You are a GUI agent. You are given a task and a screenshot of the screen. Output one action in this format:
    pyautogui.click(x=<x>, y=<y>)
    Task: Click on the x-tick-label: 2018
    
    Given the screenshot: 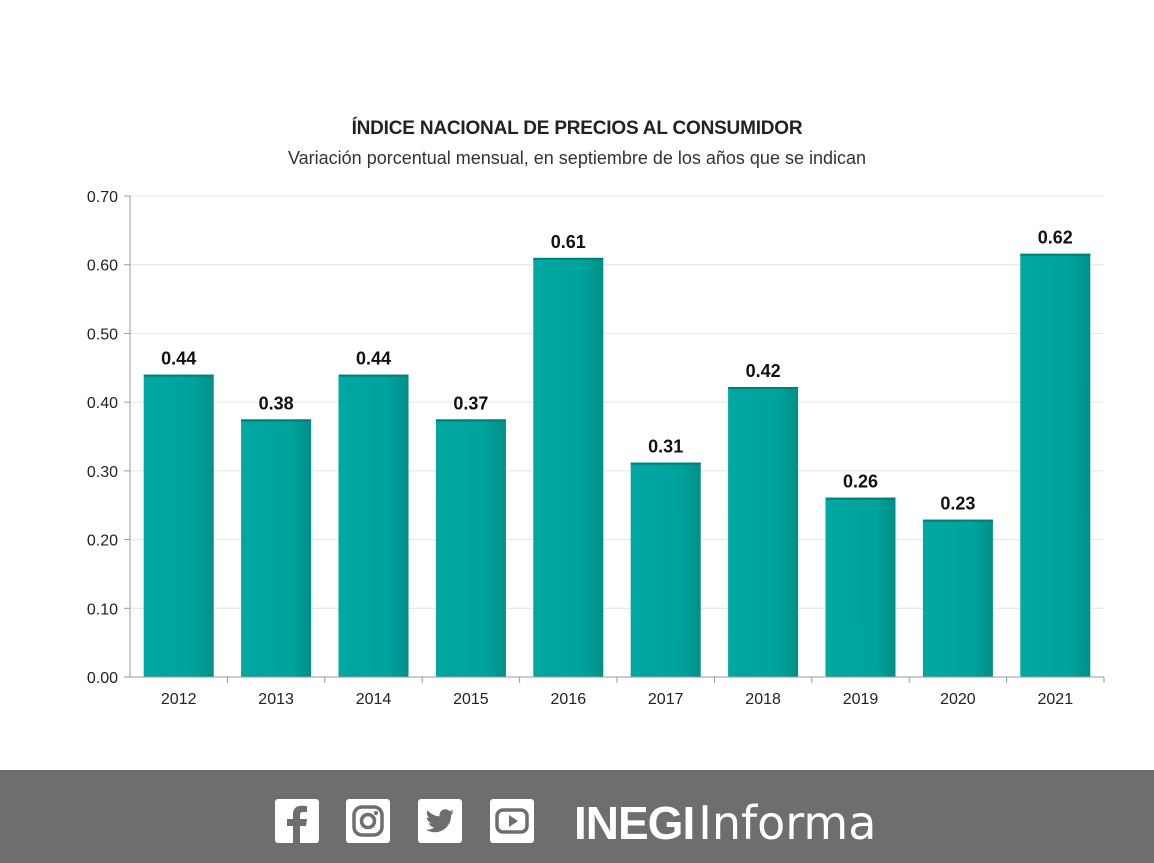 What is the action you would take?
    pyautogui.click(x=763, y=699)
    